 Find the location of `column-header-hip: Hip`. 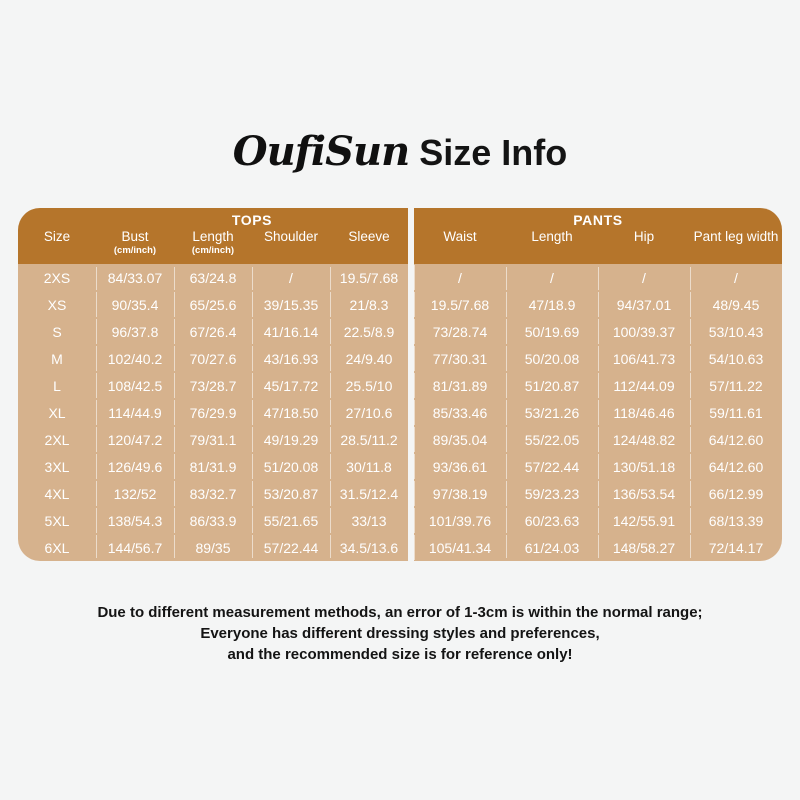

column-header-hip: Hip is located at coordinates (644, 246).